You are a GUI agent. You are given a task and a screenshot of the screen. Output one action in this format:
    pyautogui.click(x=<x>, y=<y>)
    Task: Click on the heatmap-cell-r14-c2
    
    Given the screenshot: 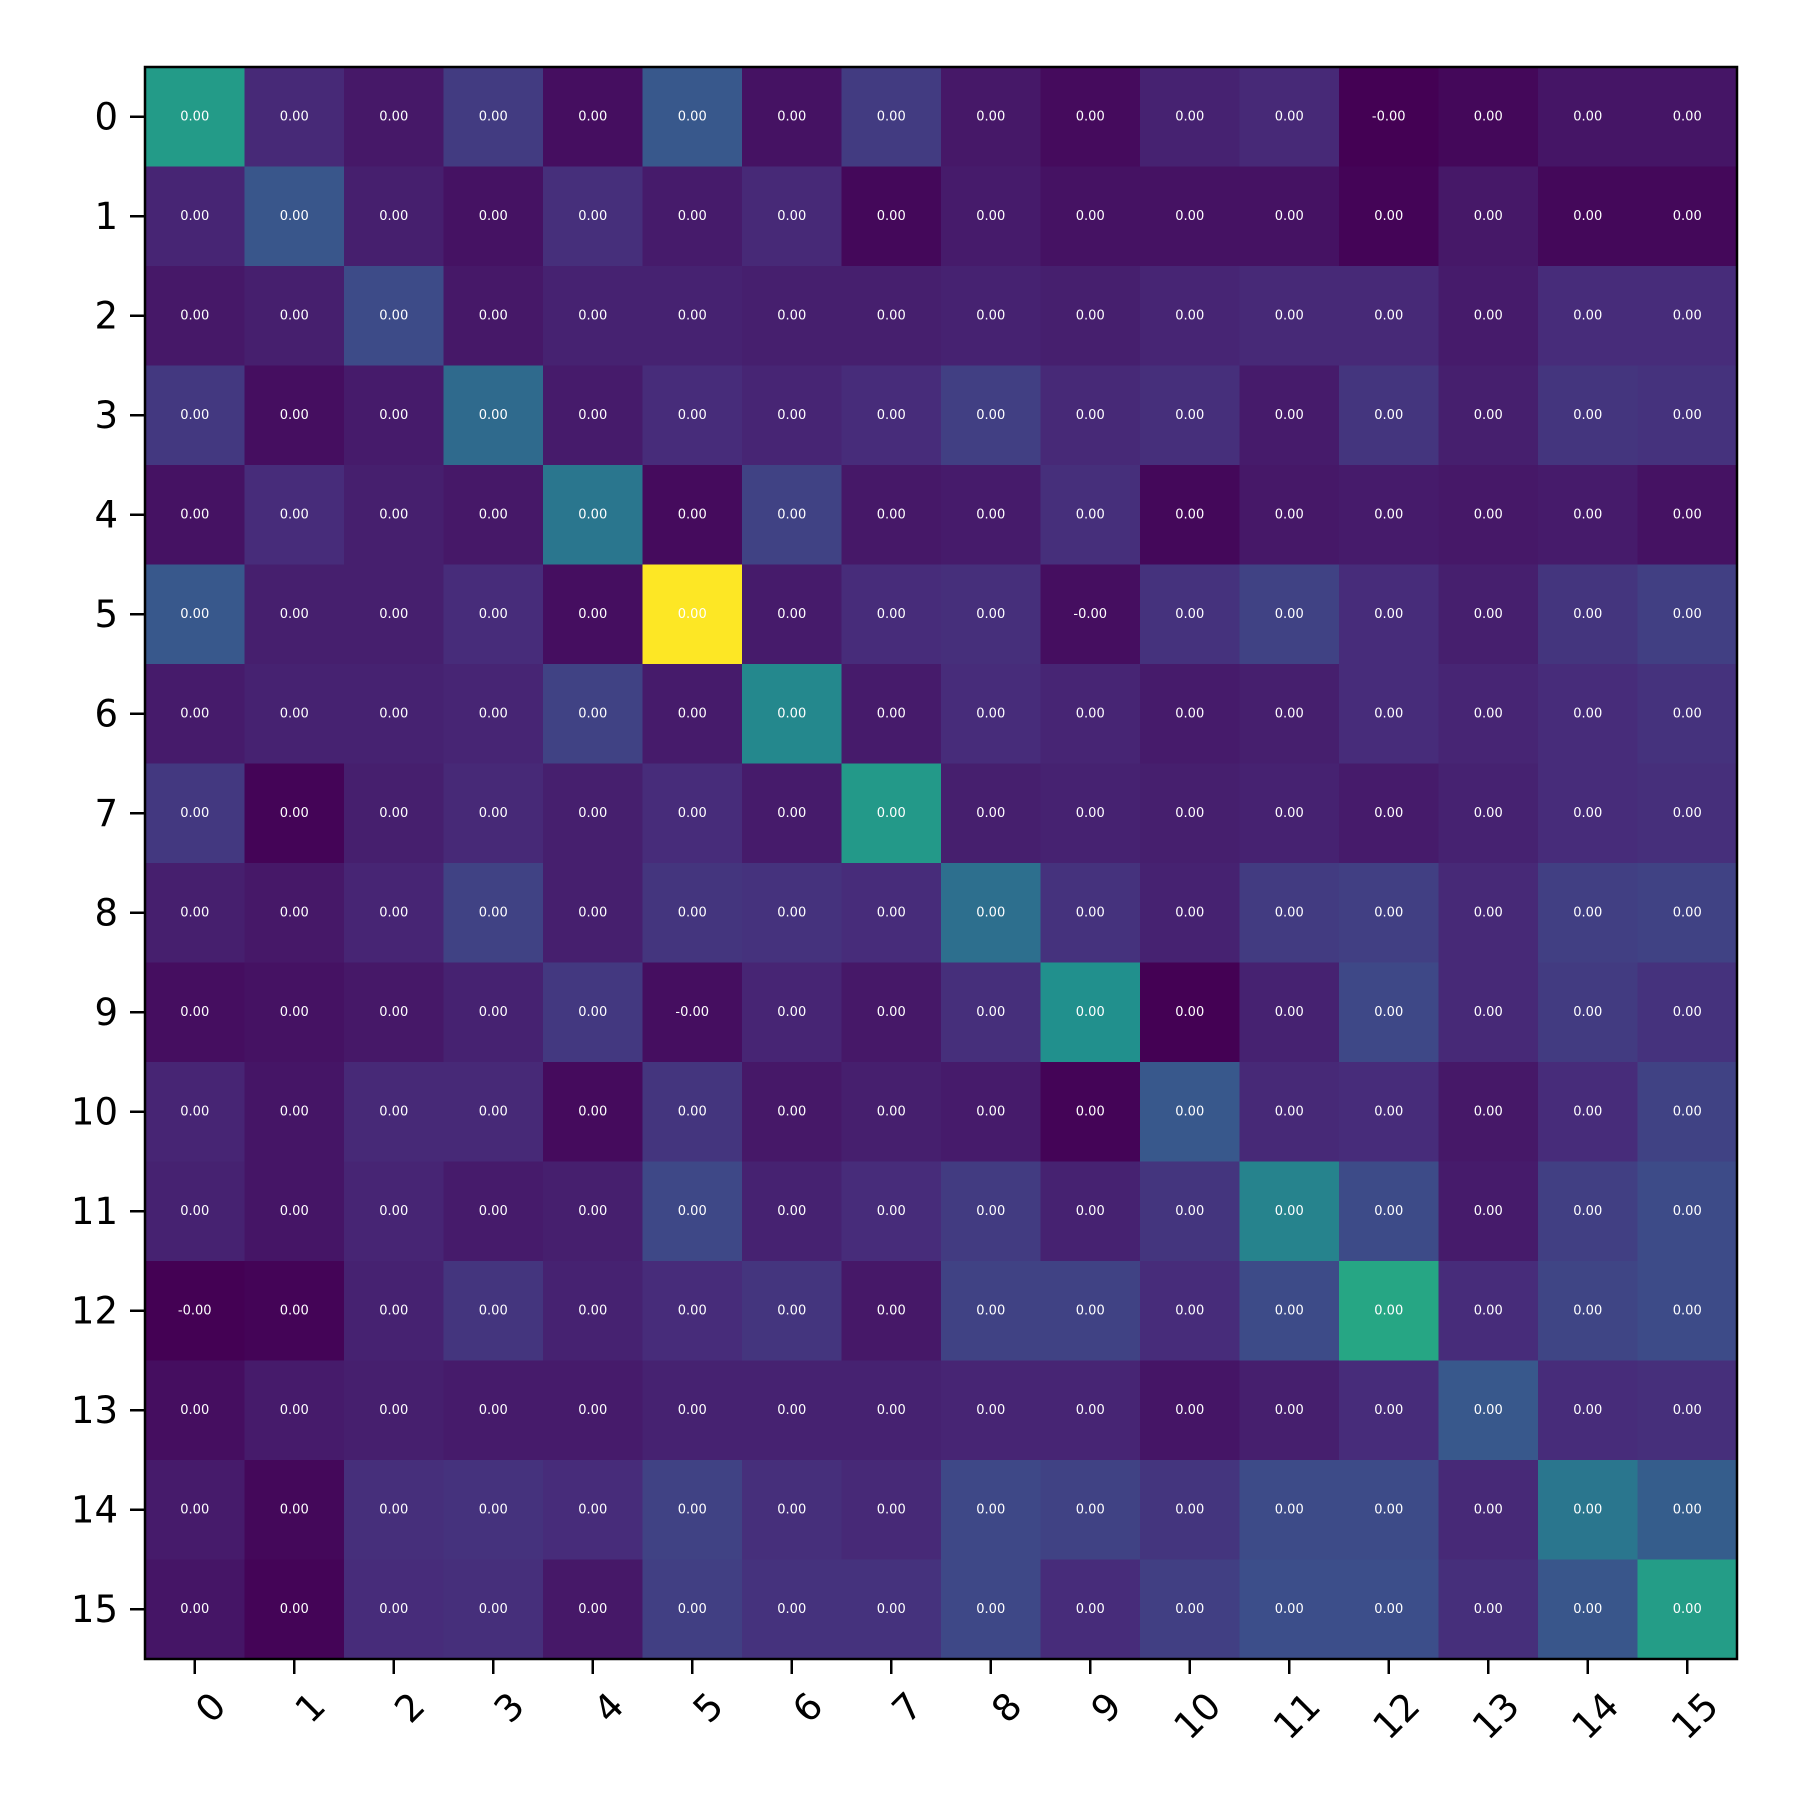 What is the action you would take?
    pyautogui.click(x=394, y=1510)
    